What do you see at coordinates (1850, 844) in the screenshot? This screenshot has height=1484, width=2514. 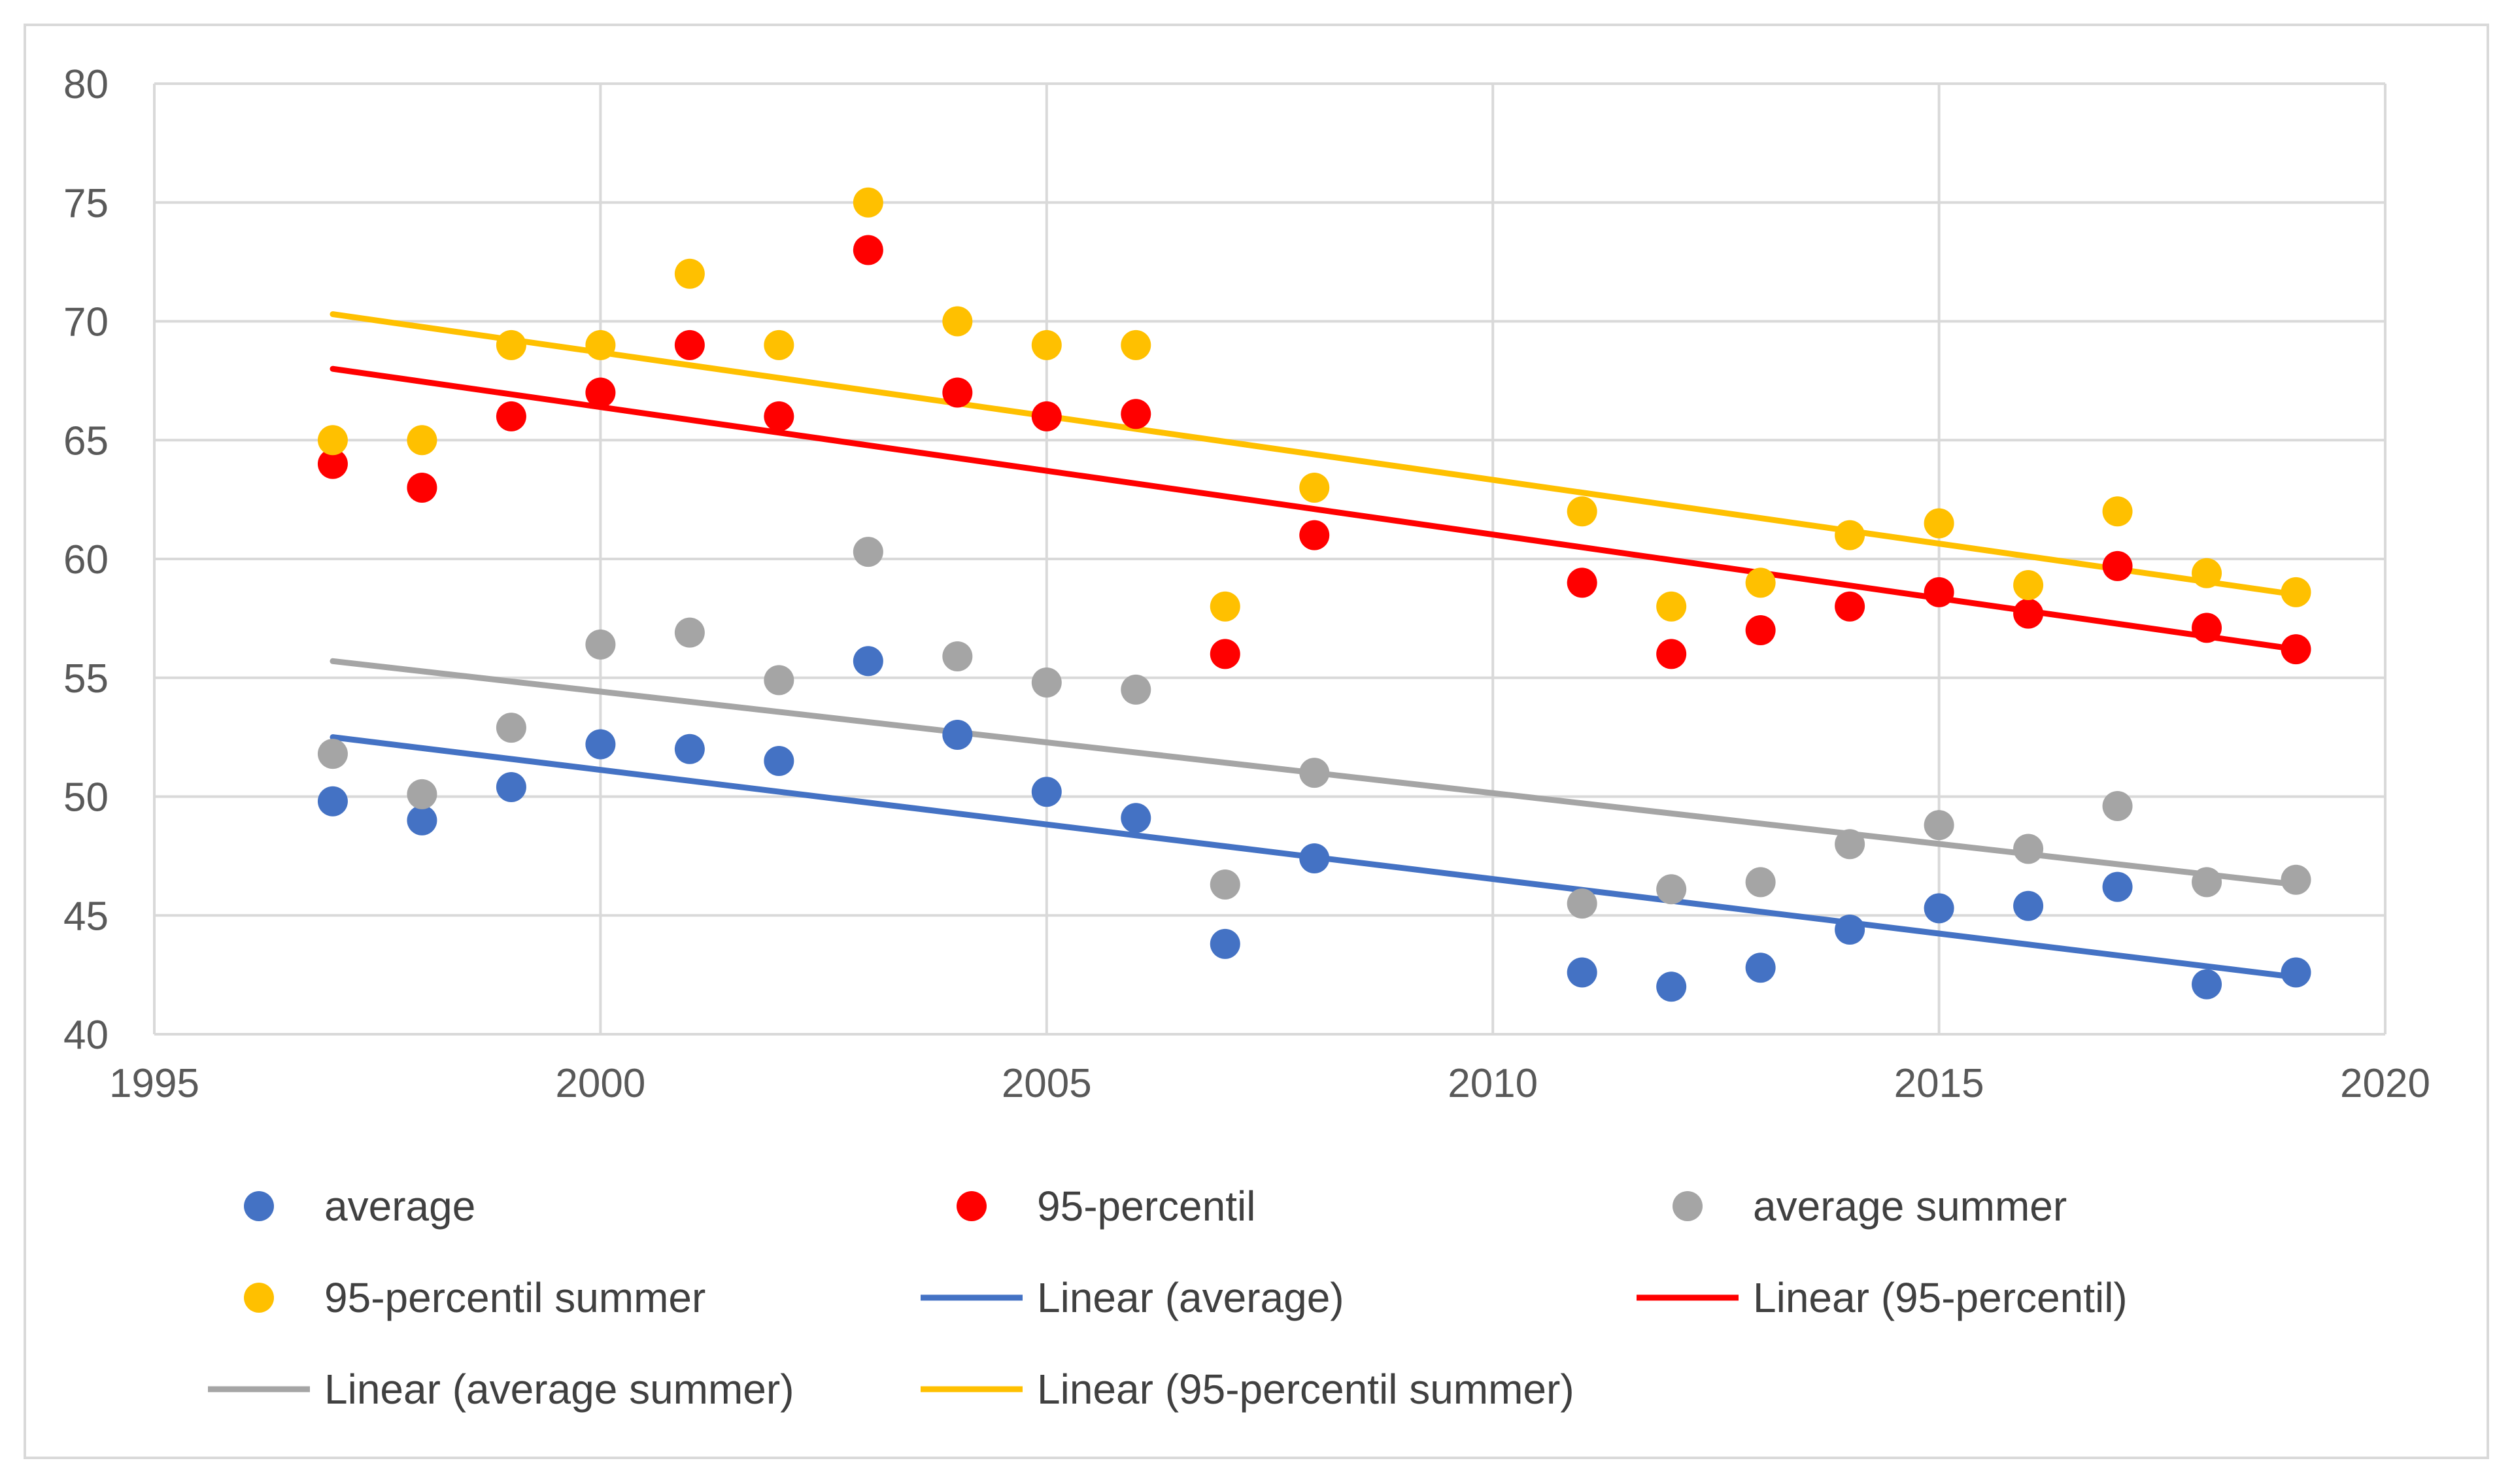 I see `point-average-summer-2014` at bounding box center [1850, 844].